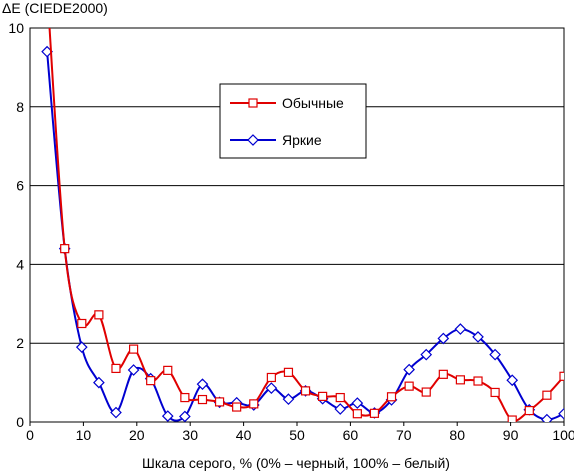  Describe the element at coordinates (244, 435) in the screenshot. I see `x-tick-label: 40` at that location.